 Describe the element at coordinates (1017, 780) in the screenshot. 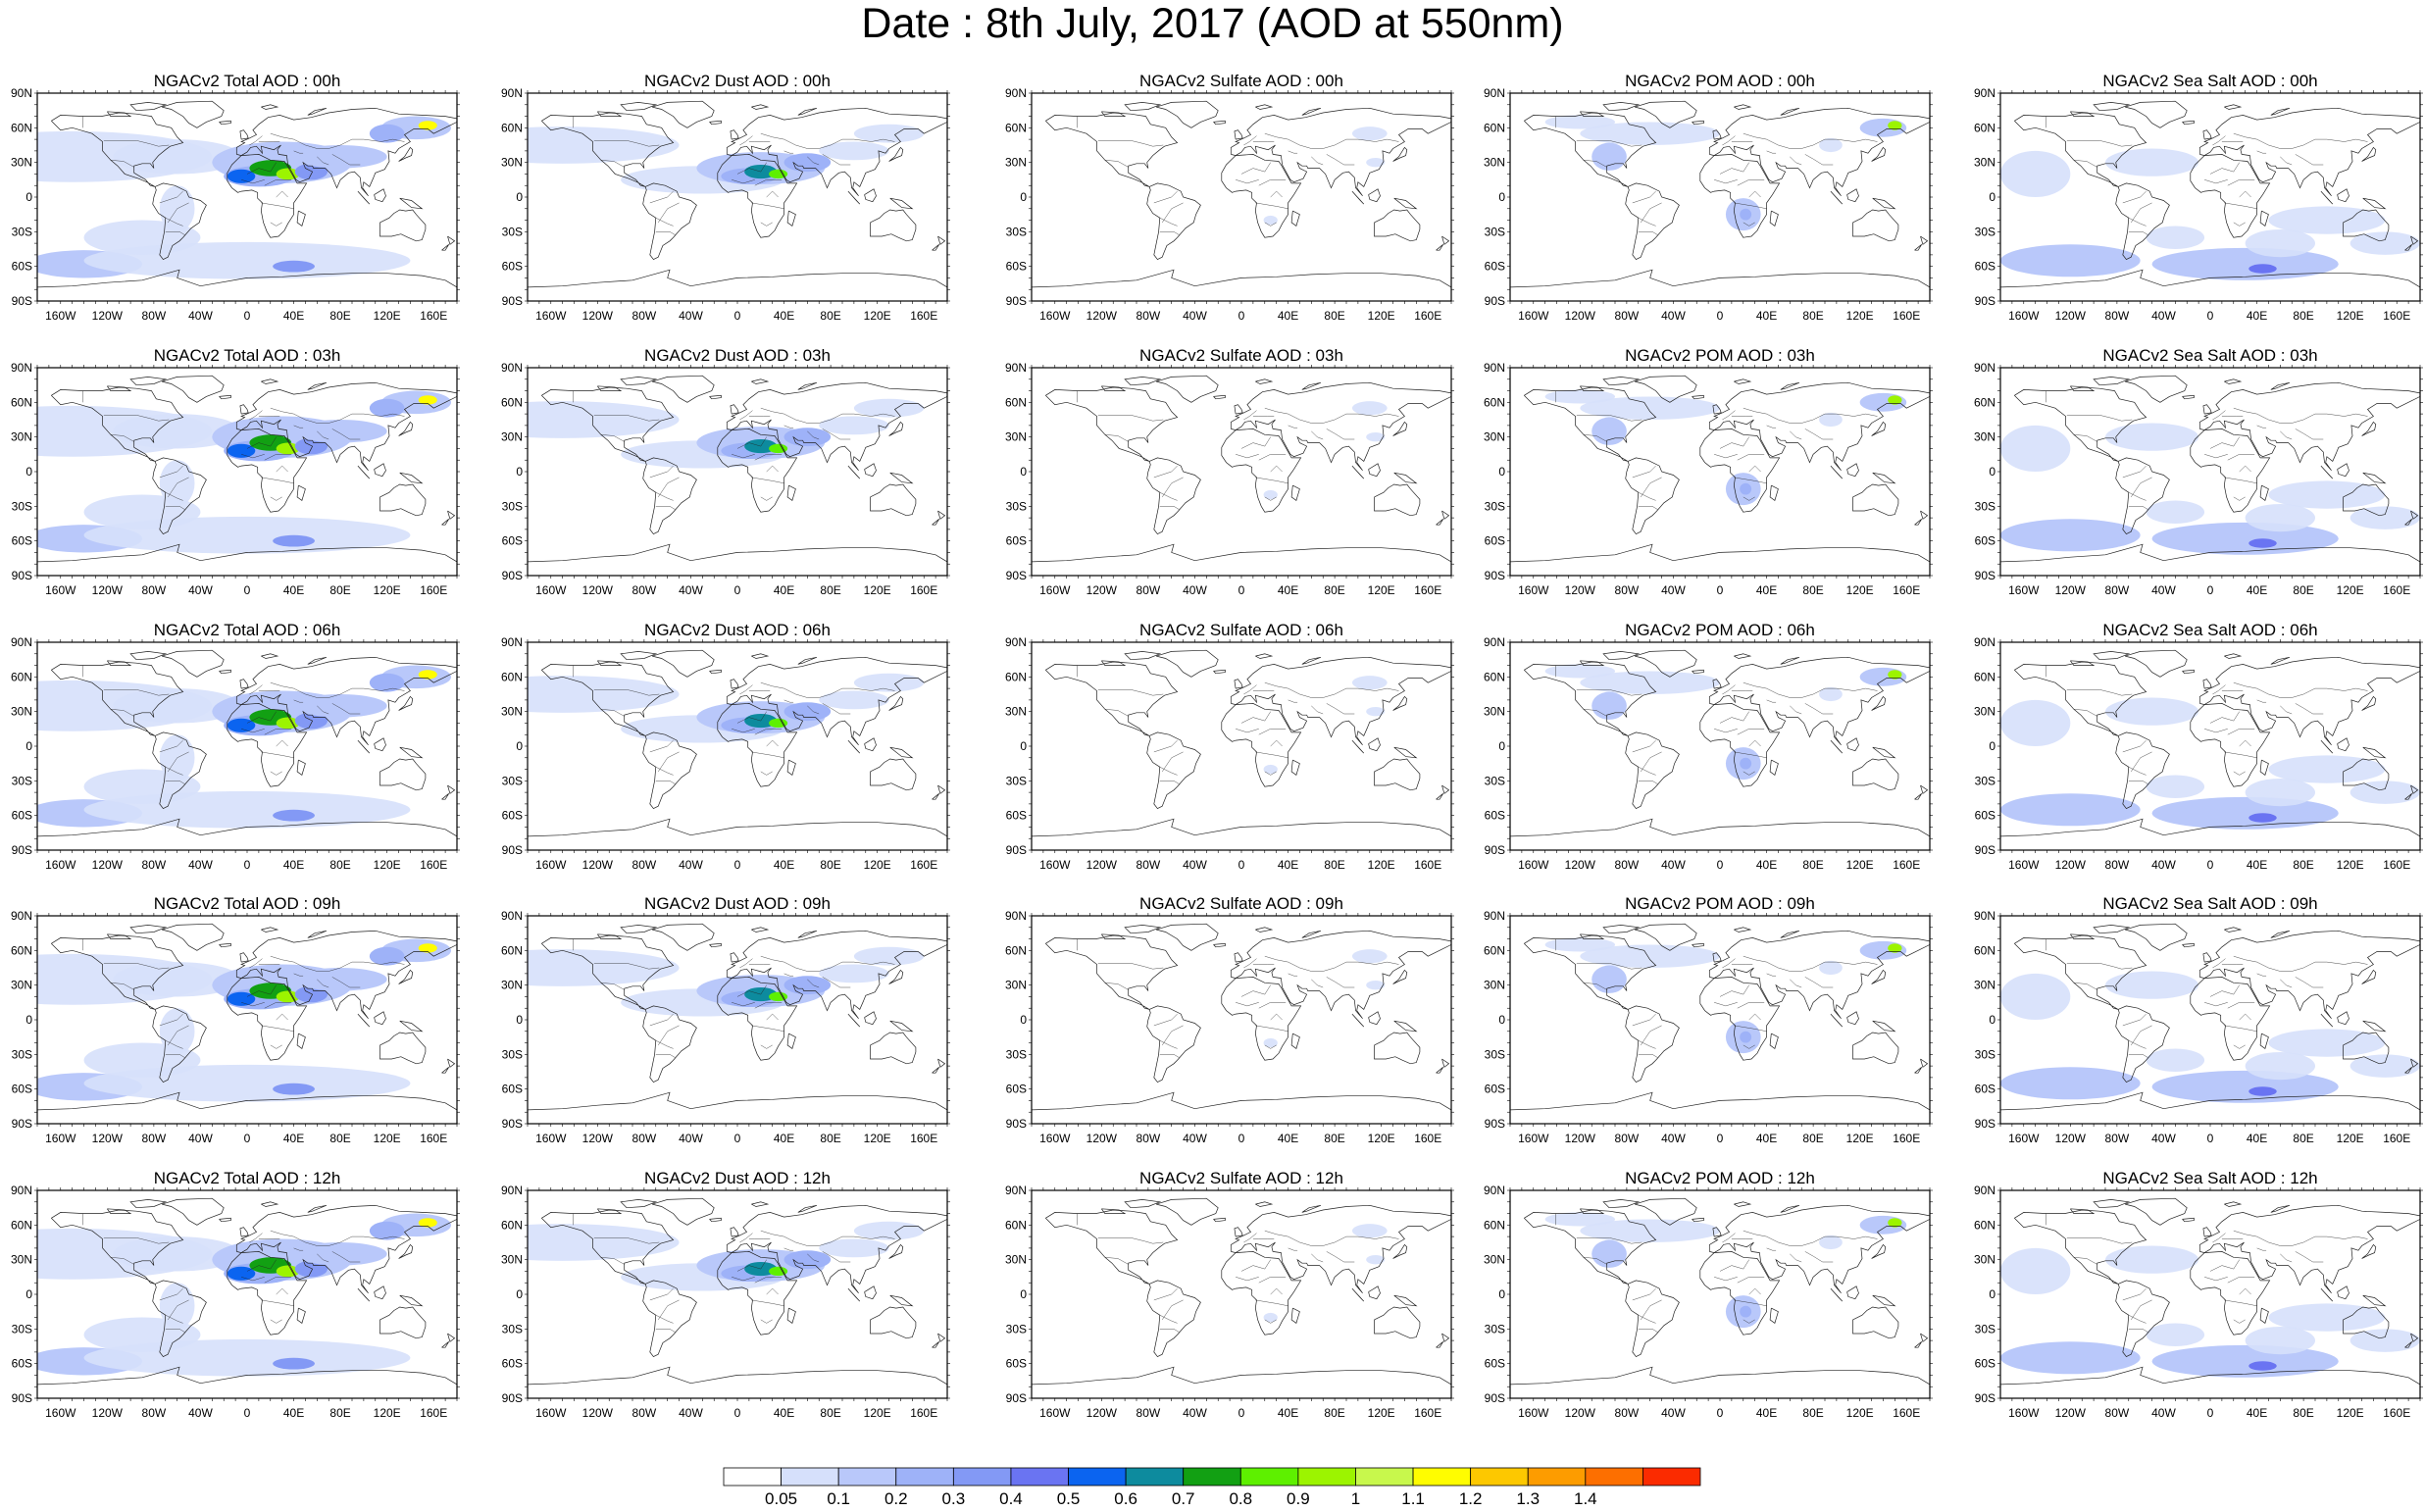

I see `latitude-tick-label: 30S` at that location.